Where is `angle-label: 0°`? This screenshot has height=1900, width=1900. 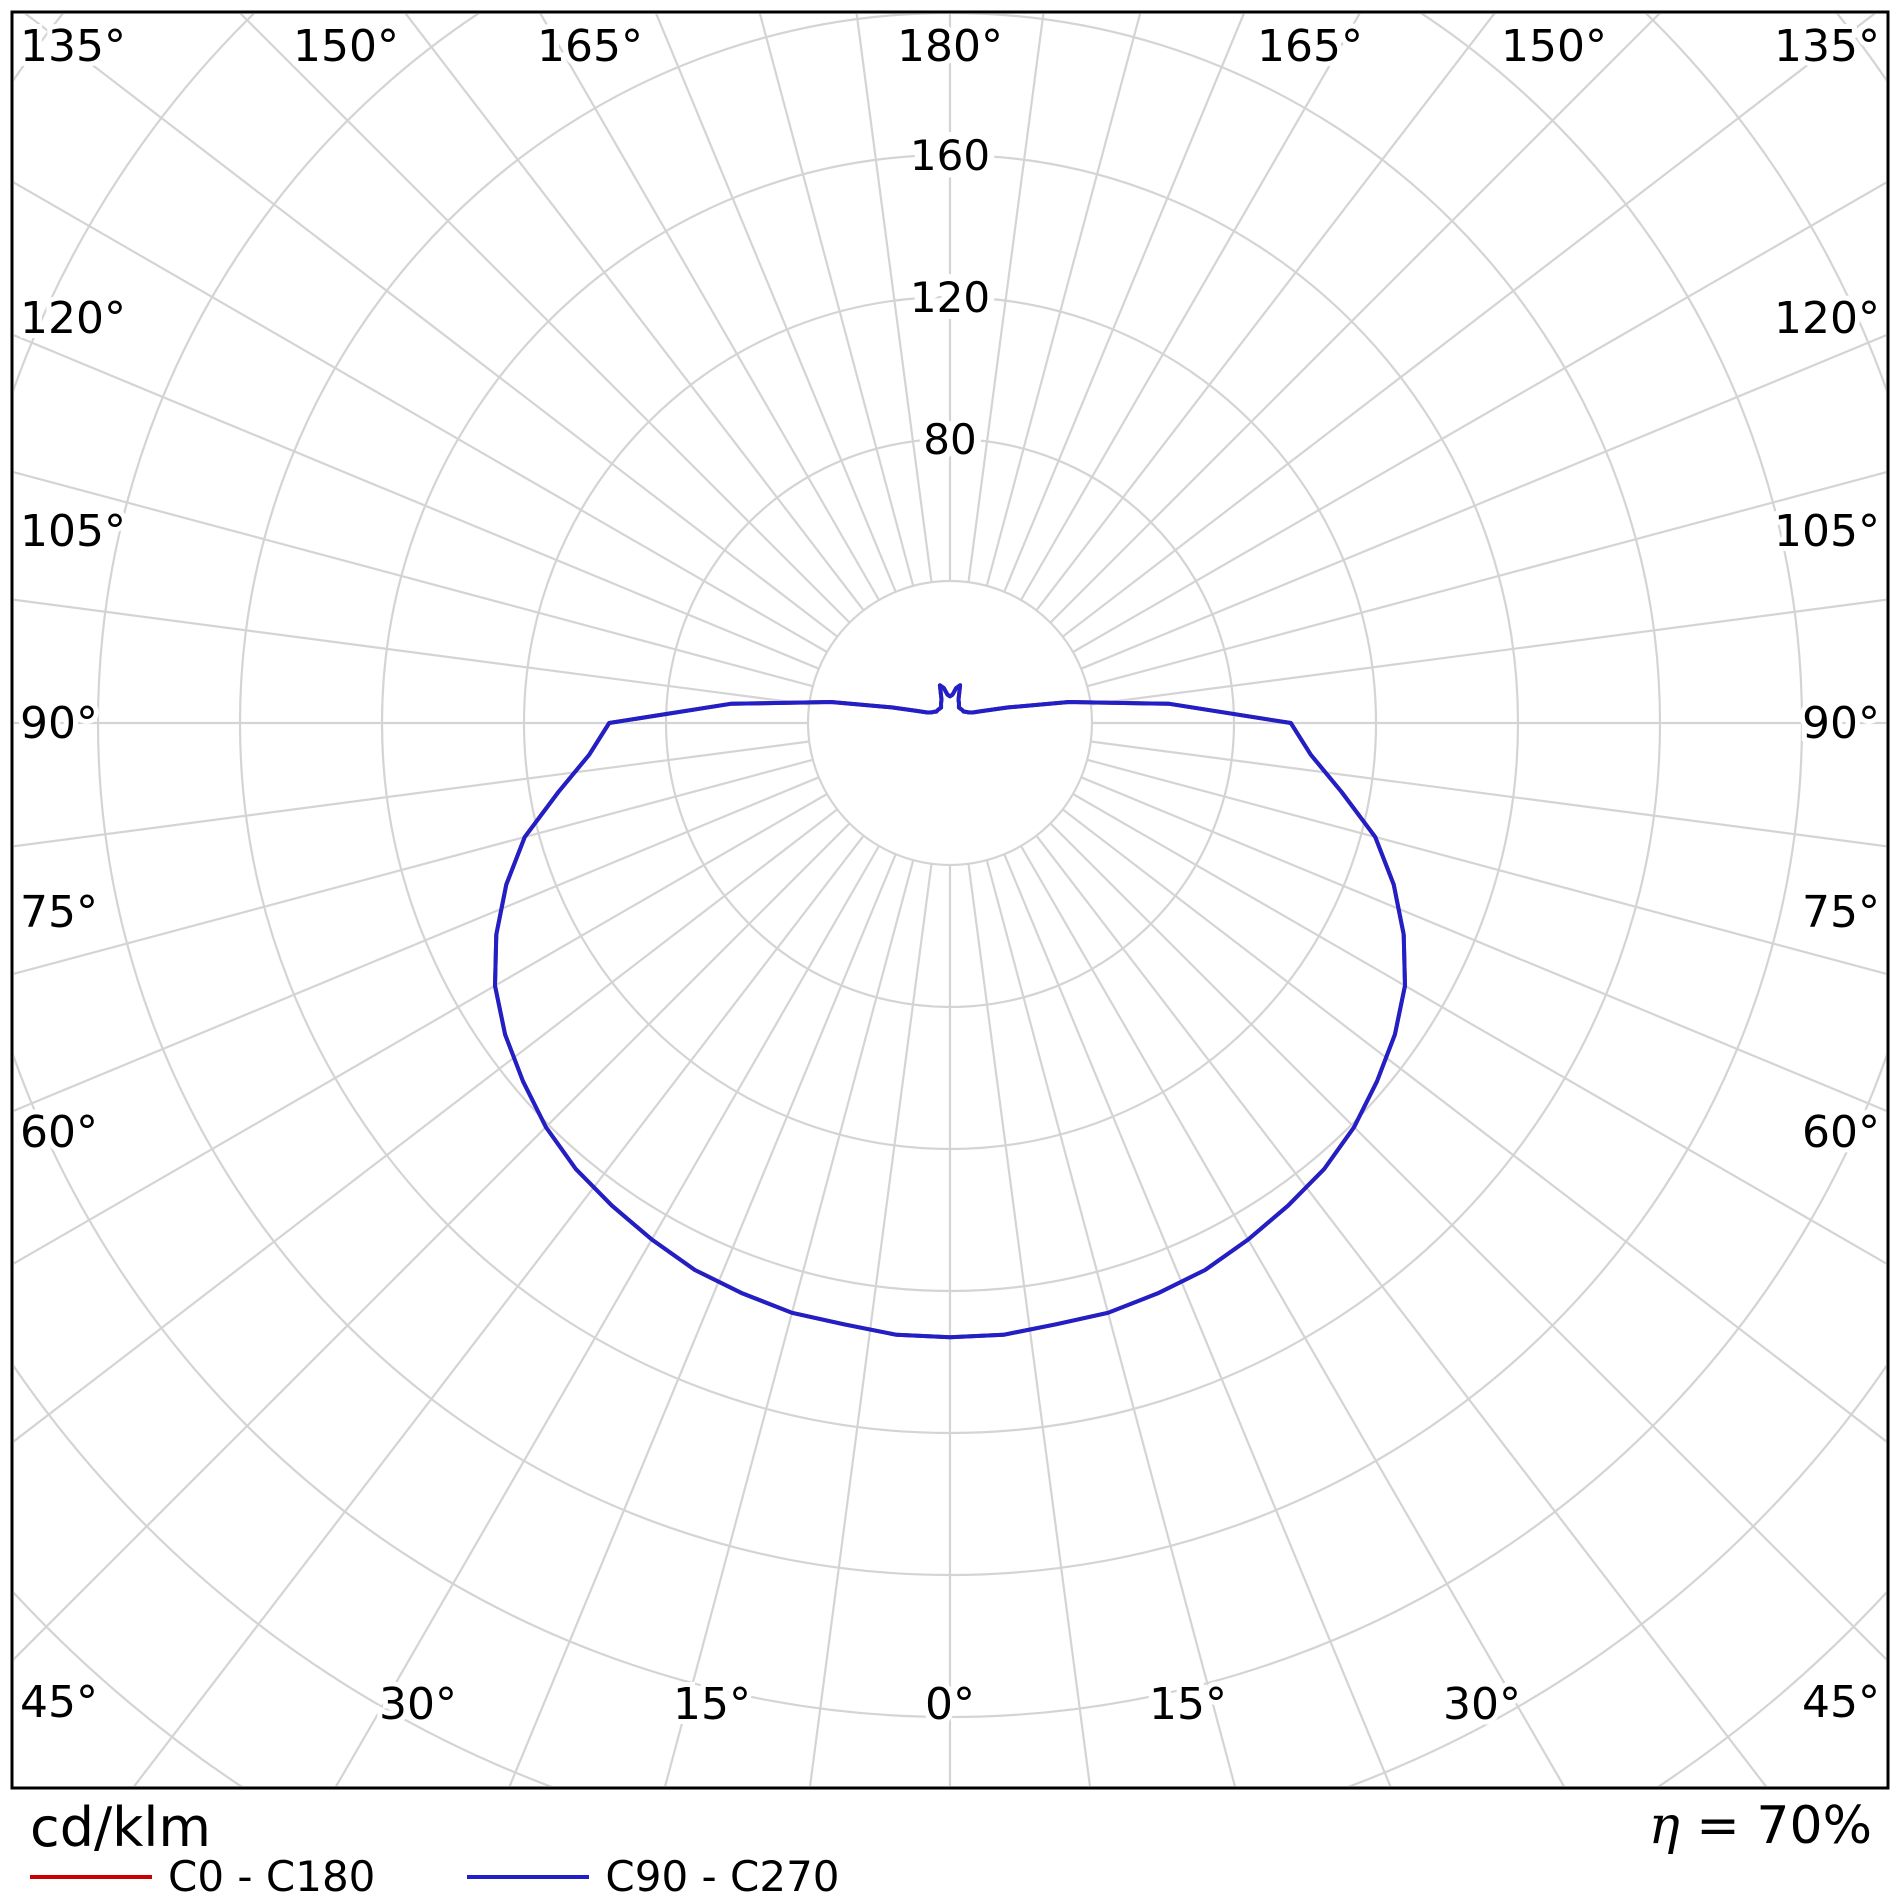 angle-label: 0° is located at coordinates (950, 1704).